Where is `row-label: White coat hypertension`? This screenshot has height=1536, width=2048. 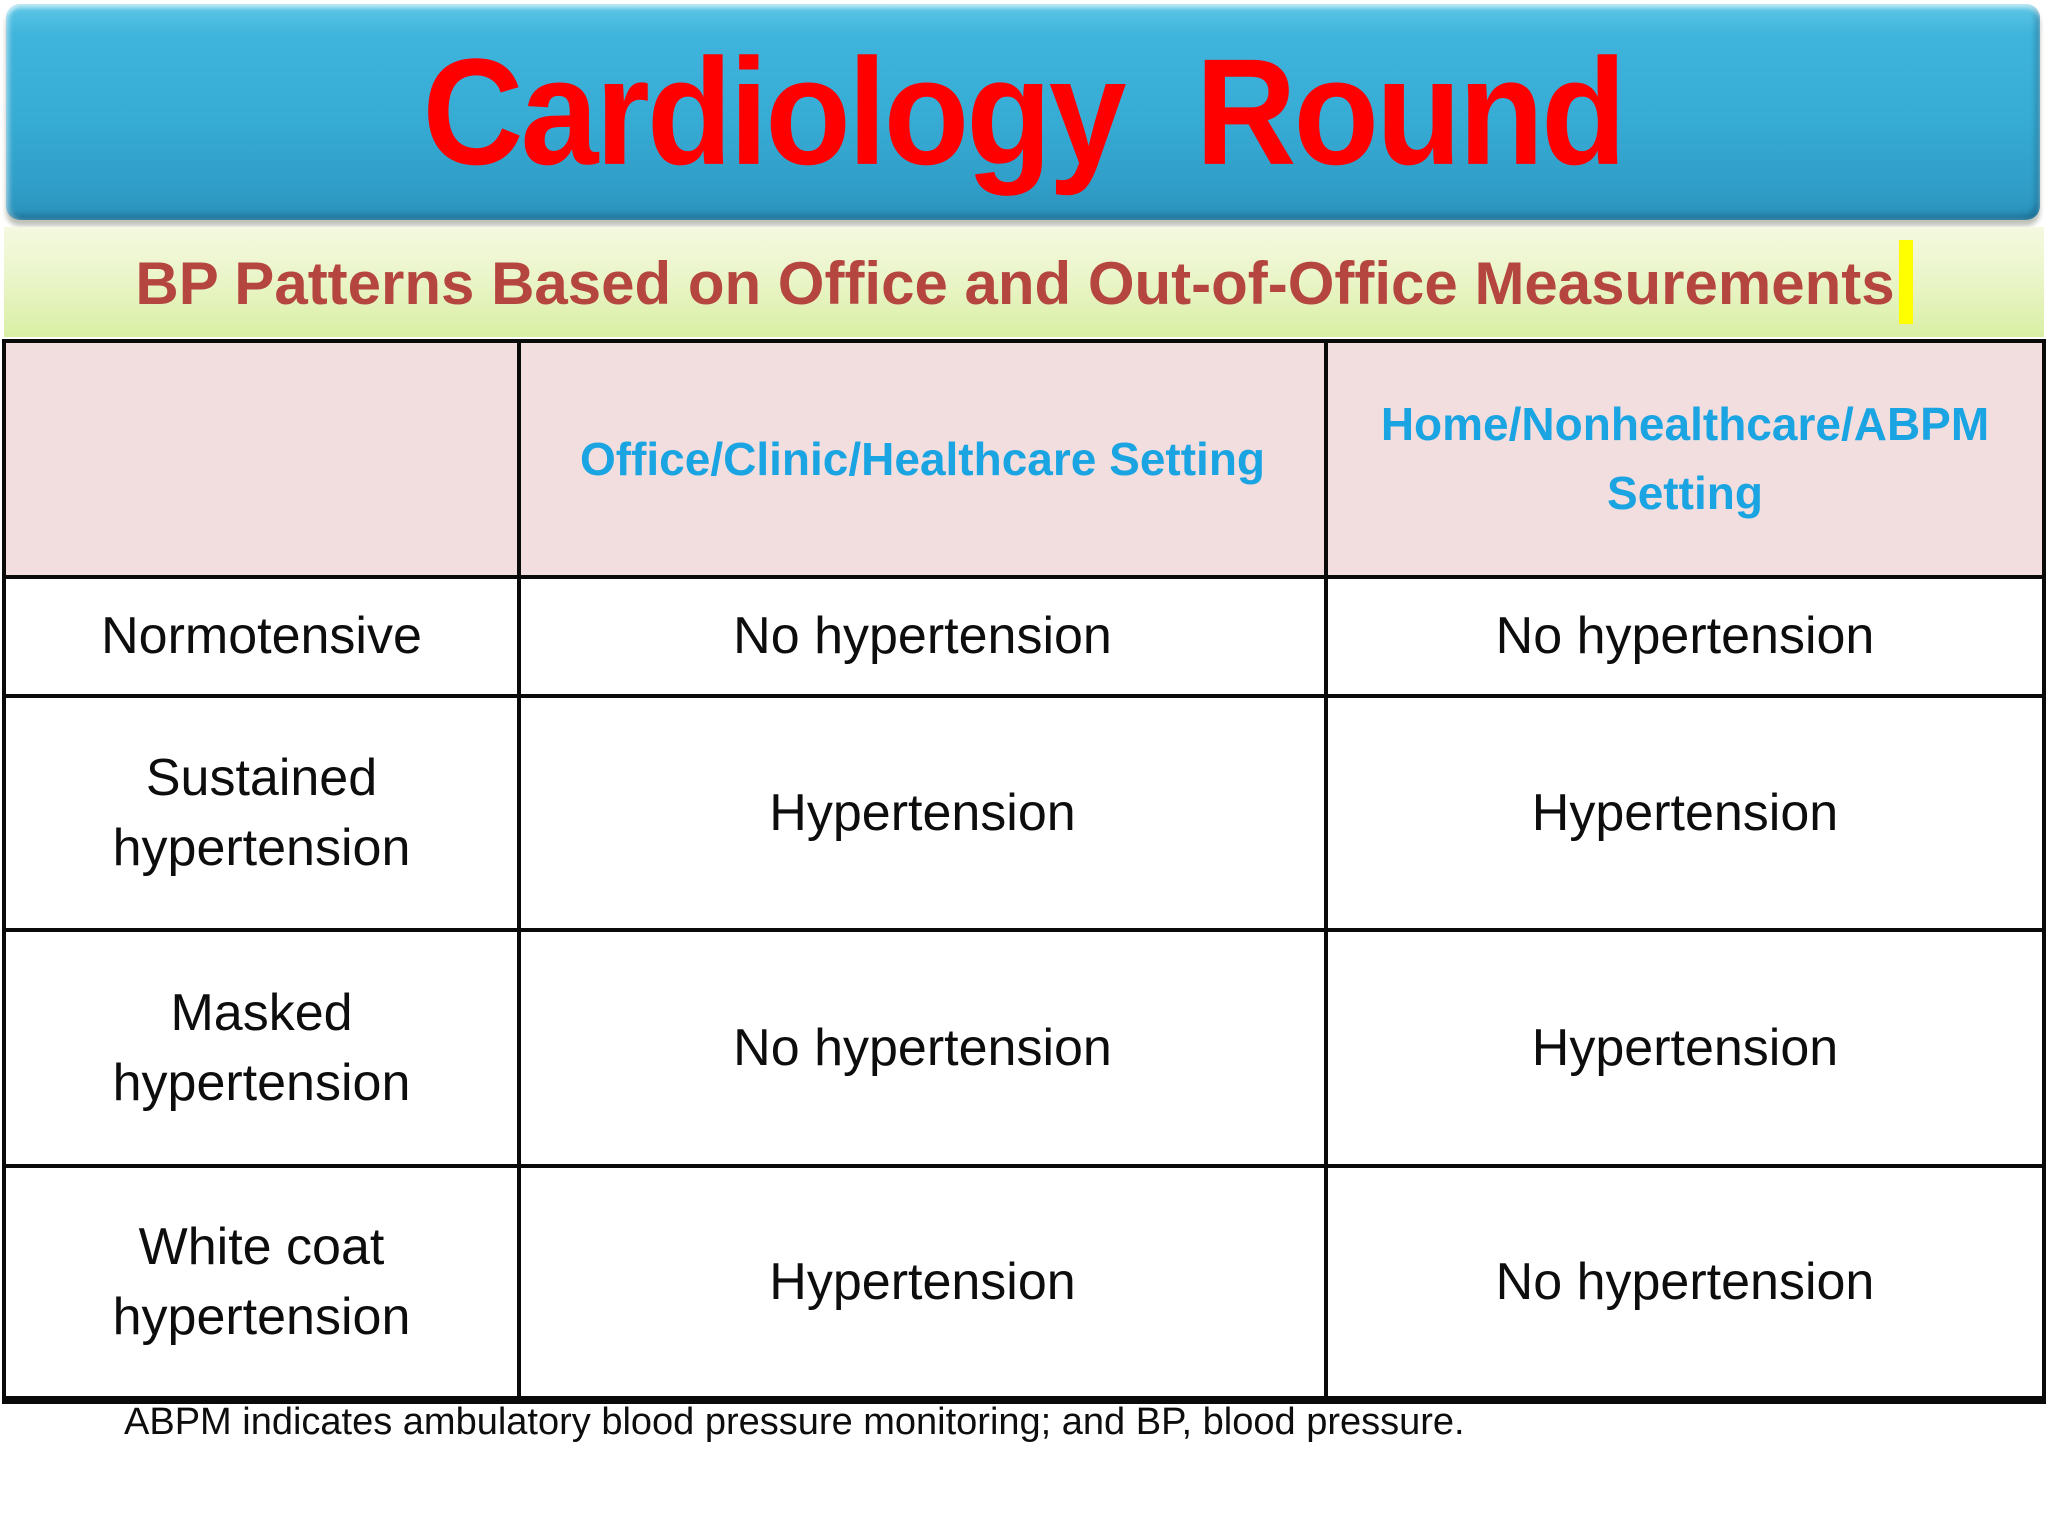
row-label: White coat hypertension is located at coordinates (261, 1284).